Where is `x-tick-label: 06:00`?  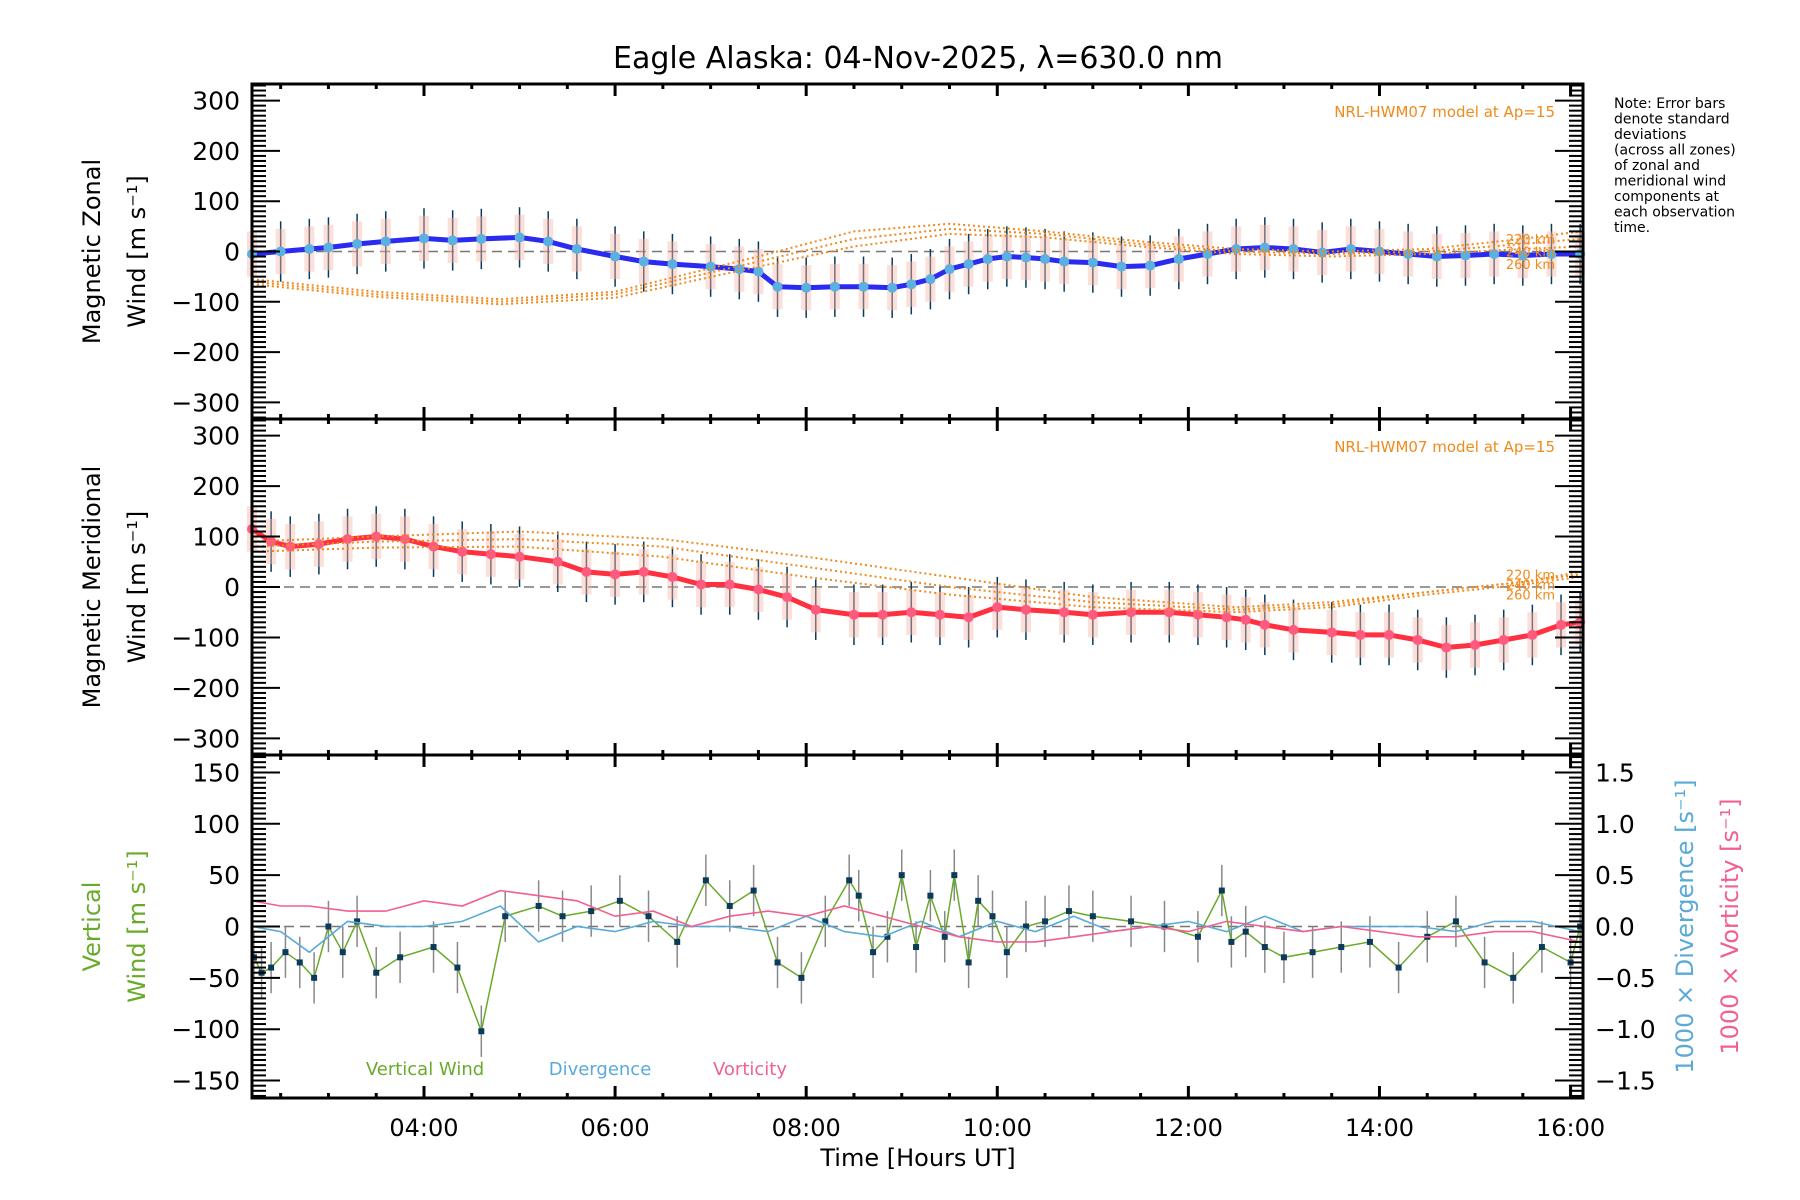 x-tick-label: 06:00 is located at coordinates (615, 1128).